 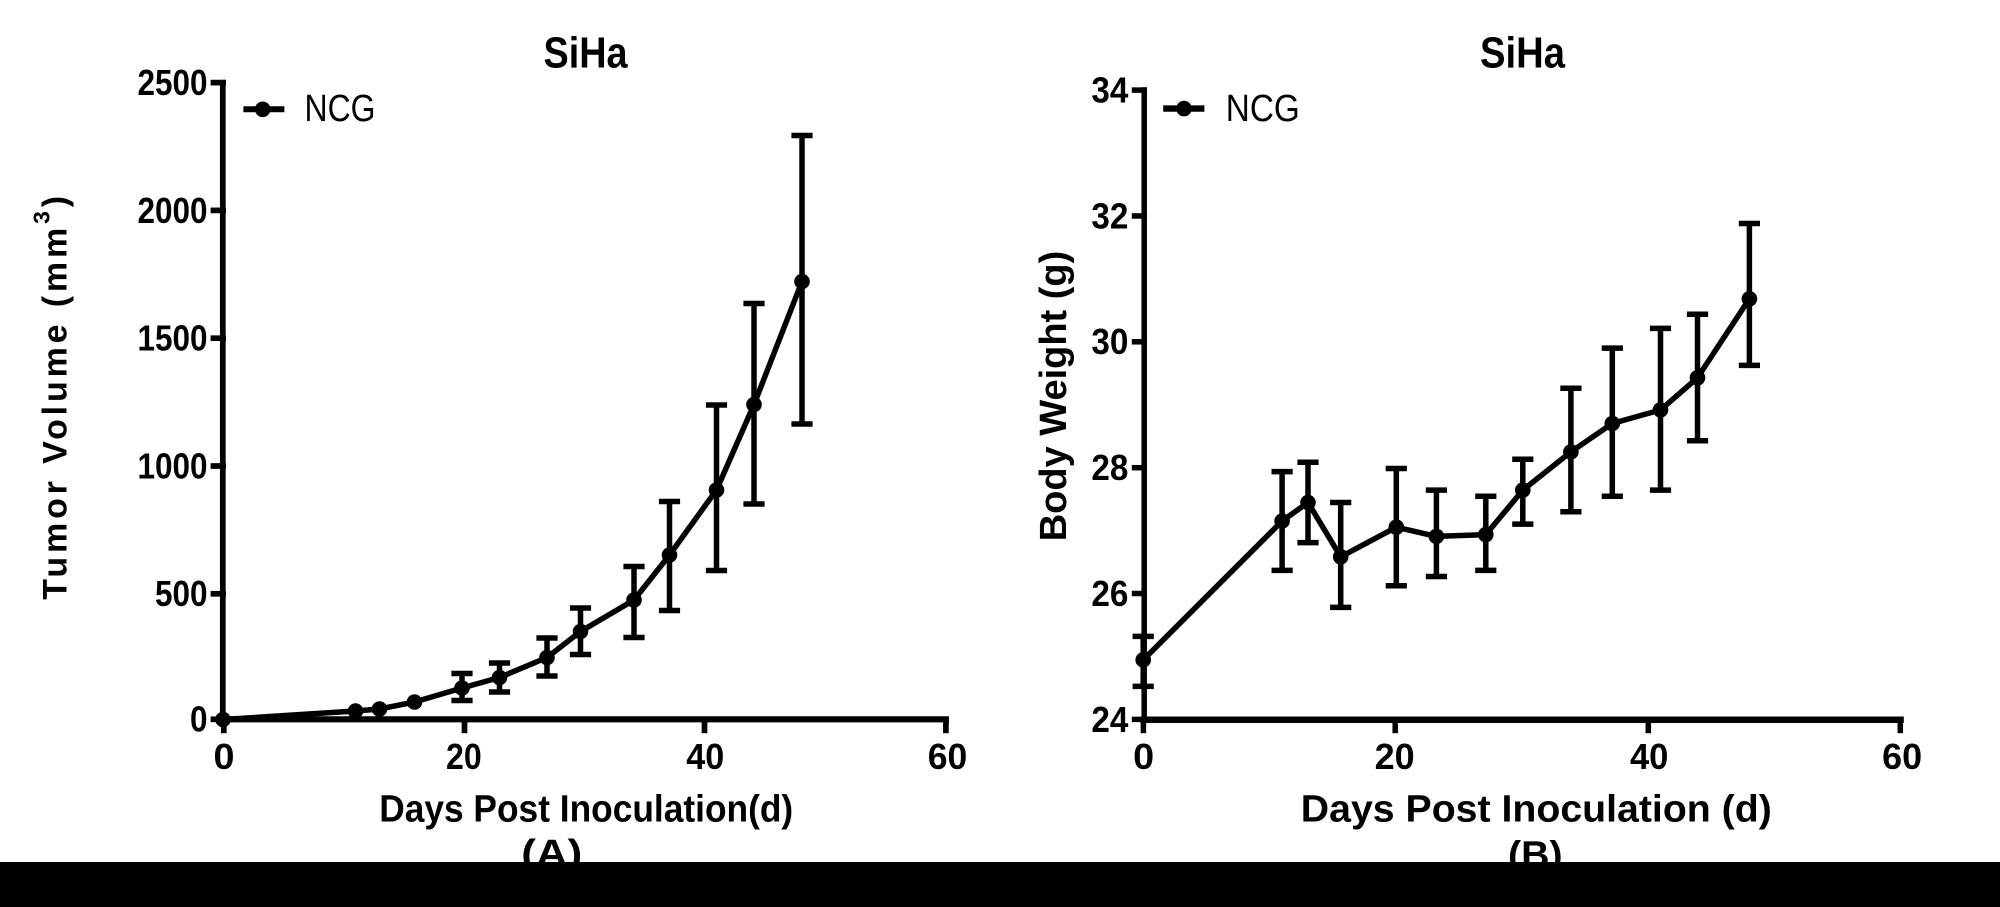 I want to click on svg-text: 2000, so click(x=173, y=210).